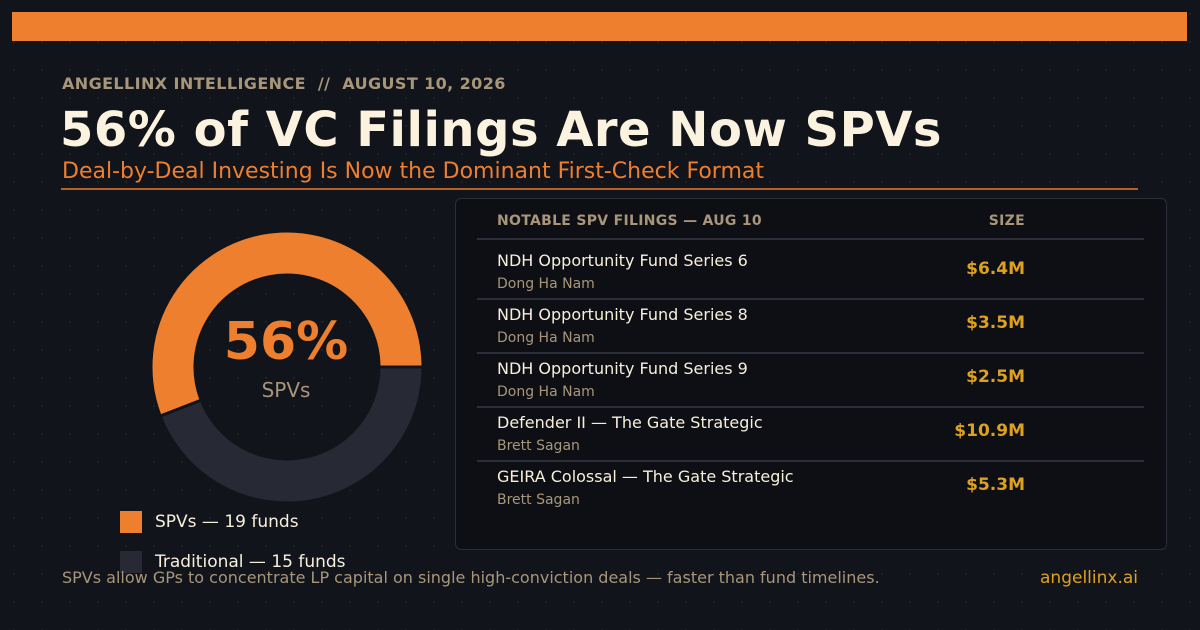 The height and width of the screenshot is (630, 1200). I want to click on table-size-header: SIZE, so click(1006, 221).